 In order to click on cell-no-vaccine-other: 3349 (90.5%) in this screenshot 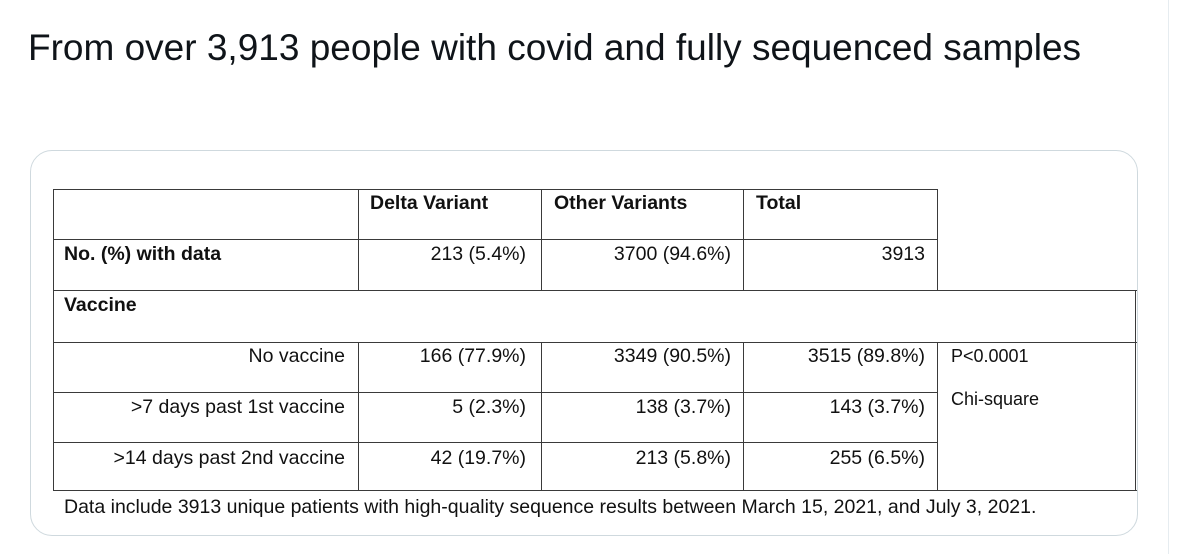, I will do `click(672, 356)`.